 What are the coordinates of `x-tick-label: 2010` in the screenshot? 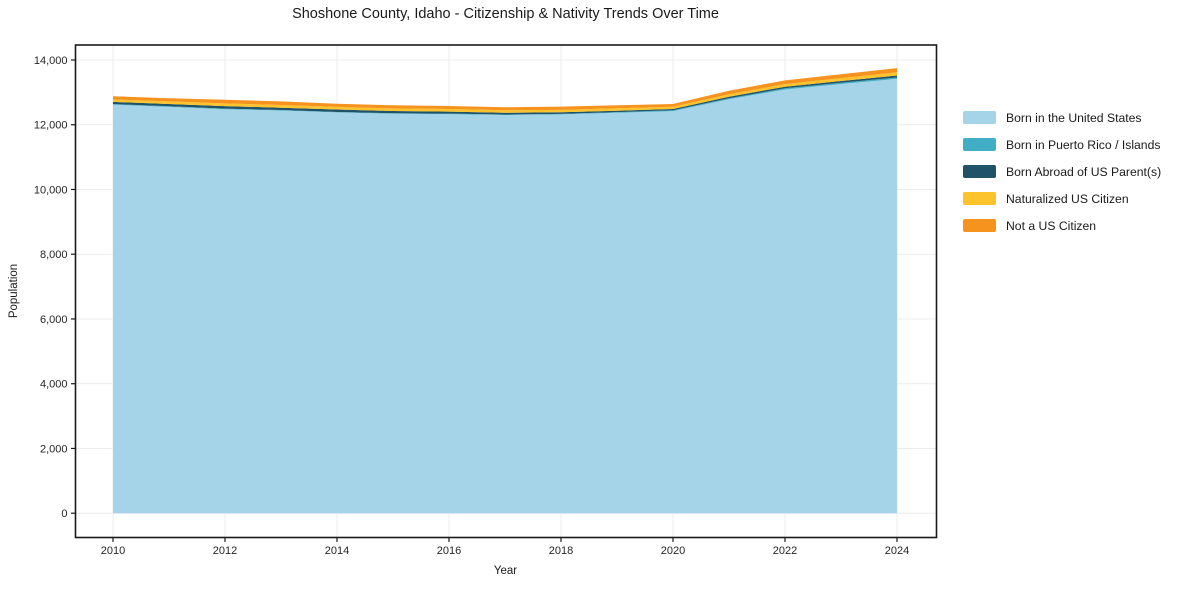 It's located at (113, 551).